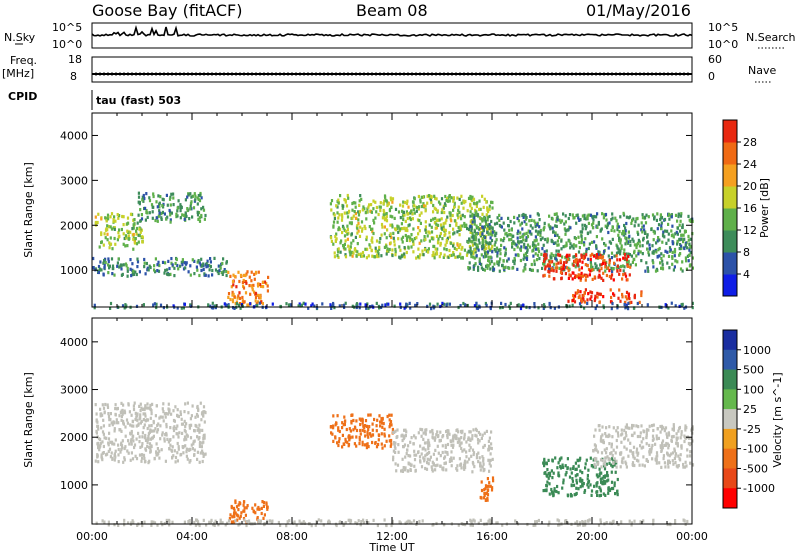 The height and width of the screenshot is (554, 800). I want to click on y-tick-label: 3000, so click(74, 180).